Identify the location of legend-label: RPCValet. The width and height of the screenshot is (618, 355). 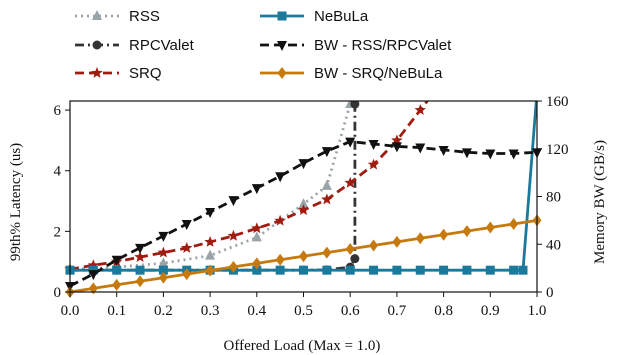
(162, 45).